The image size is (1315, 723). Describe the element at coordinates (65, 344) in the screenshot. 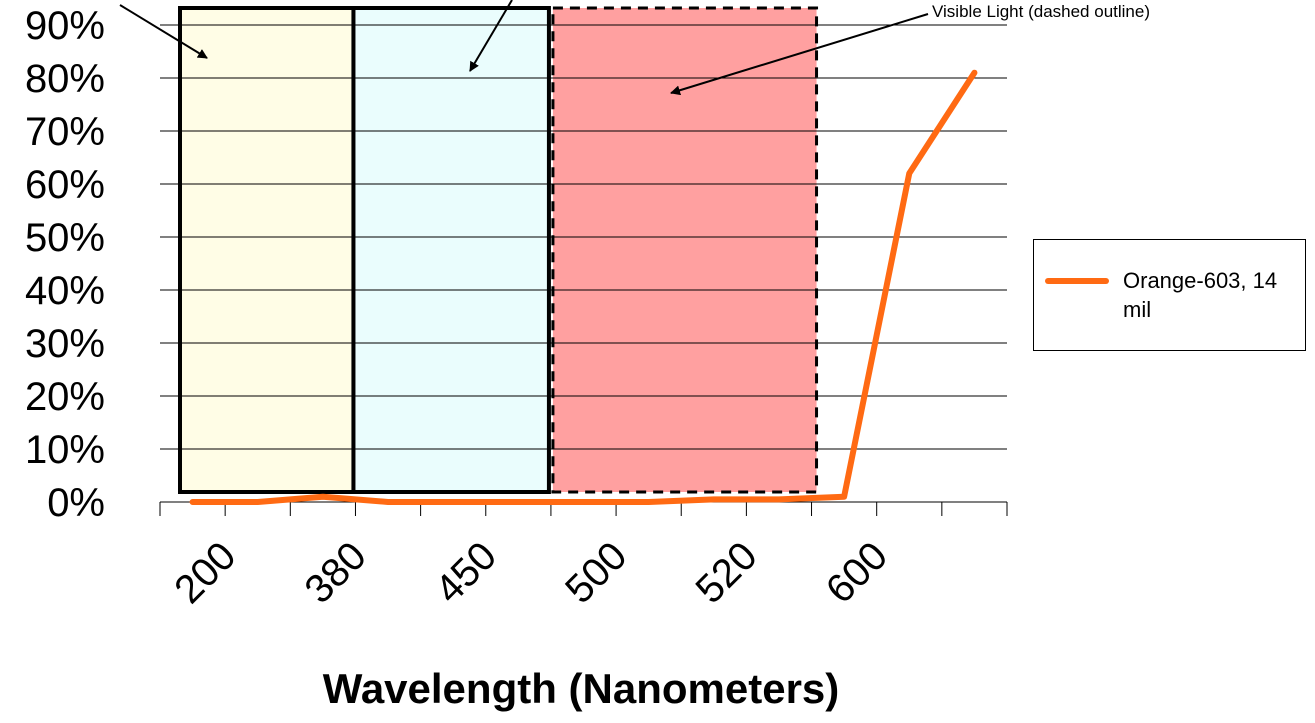

I see `y-tick-label: 30%` at that location.